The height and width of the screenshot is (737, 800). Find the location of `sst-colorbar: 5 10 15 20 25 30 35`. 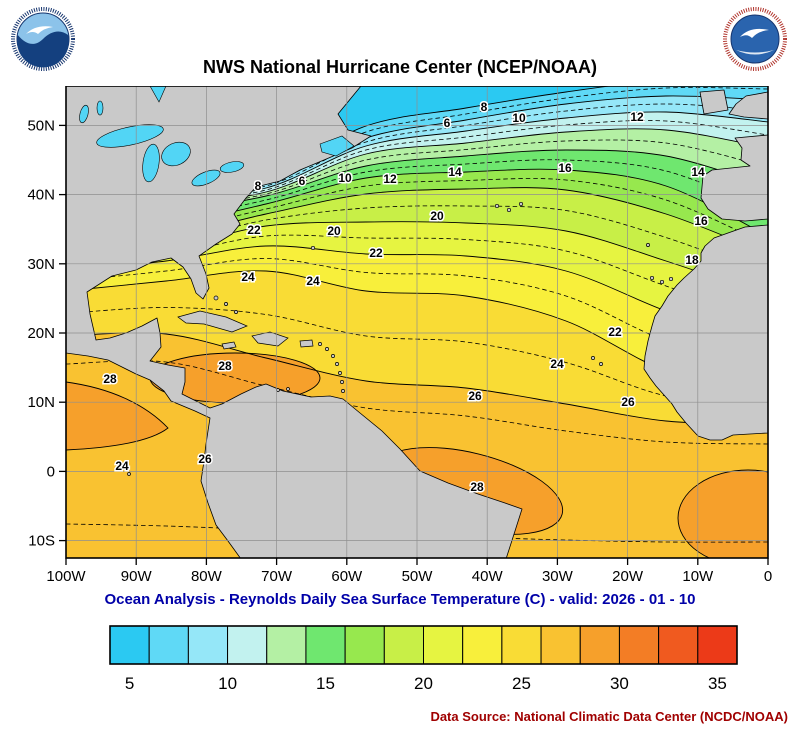

sst-colorbar: 5 10 15 20 25 30 35 is located at coordinates (423, 659).